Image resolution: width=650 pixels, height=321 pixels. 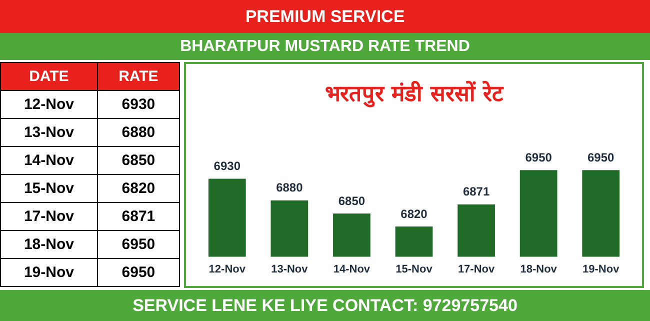 I want to click on data-label: 6871, so click(x=476, y=191).